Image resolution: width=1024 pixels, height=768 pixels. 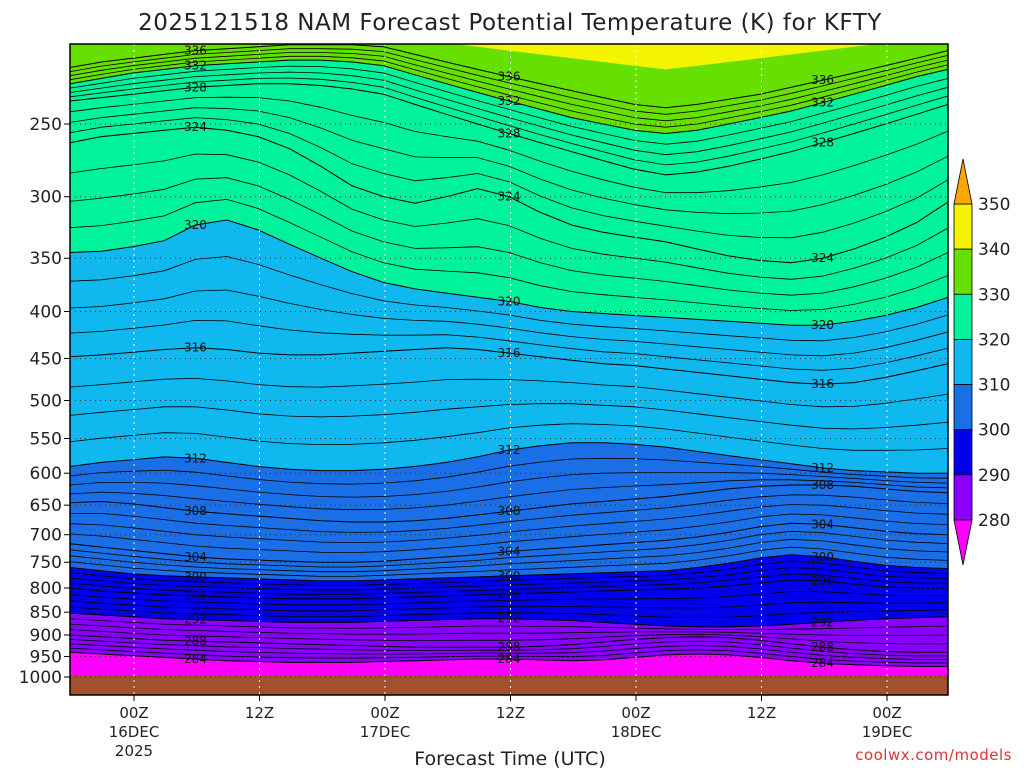 I want to click on contour-label-284: 284, so click(x=509, y=659).